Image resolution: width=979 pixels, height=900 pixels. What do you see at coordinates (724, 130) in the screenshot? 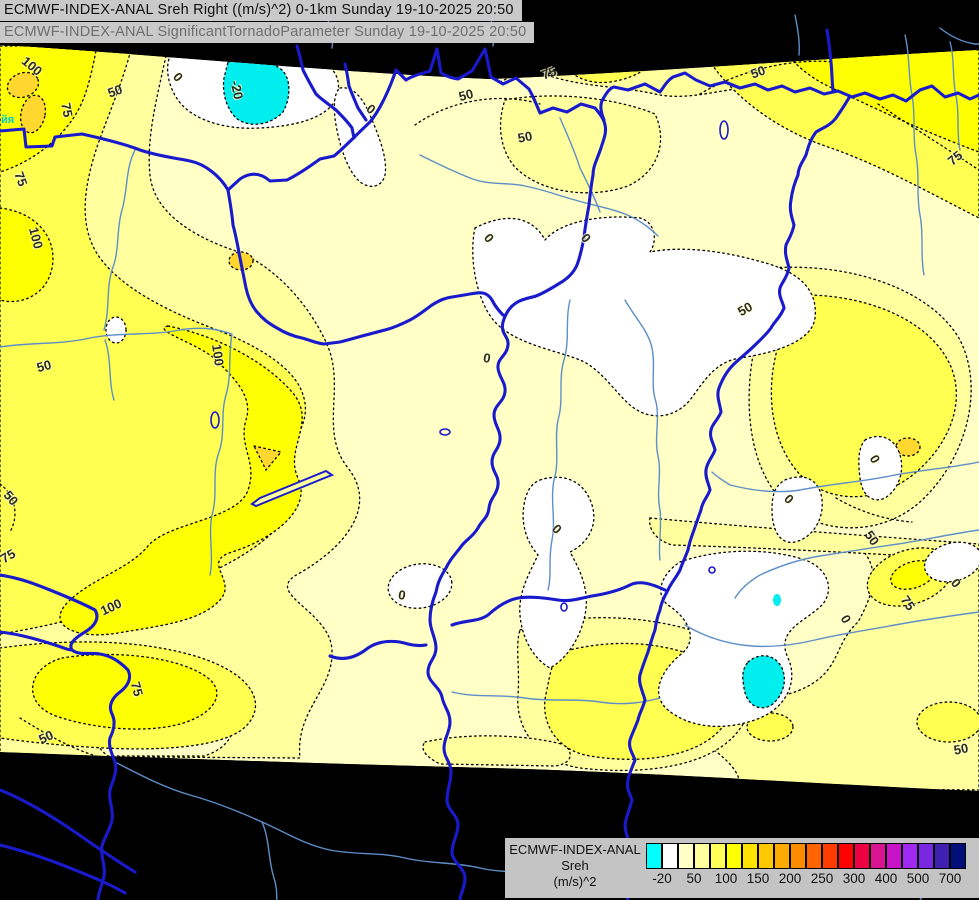
I see `lake-neusiedl` at bounding box center [724, 130].